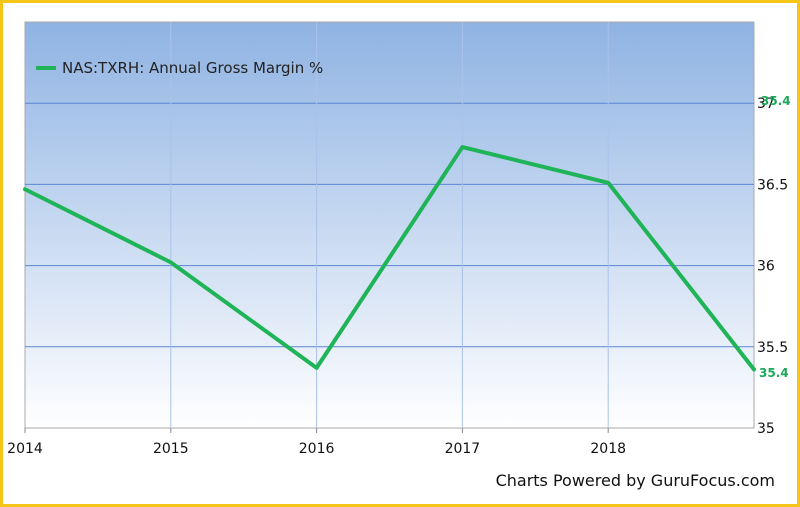 This screenshot has width=800, height=507. I want to click on y-tick-label: 36, so click(766, 267).